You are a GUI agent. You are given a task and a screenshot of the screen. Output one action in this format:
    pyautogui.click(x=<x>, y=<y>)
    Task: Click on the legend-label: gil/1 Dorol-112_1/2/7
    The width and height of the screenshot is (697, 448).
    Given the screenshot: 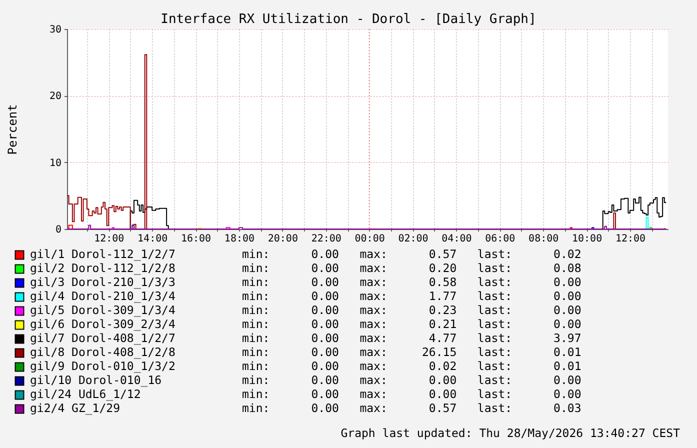 What is the action you would take?
    pyautogui.click(x=103, y=254)
    